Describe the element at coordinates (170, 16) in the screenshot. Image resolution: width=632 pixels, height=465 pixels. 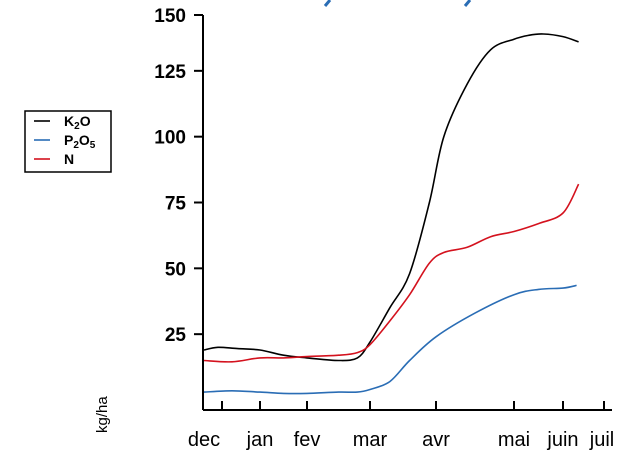
I see `y-tick-label: 150` at that location.